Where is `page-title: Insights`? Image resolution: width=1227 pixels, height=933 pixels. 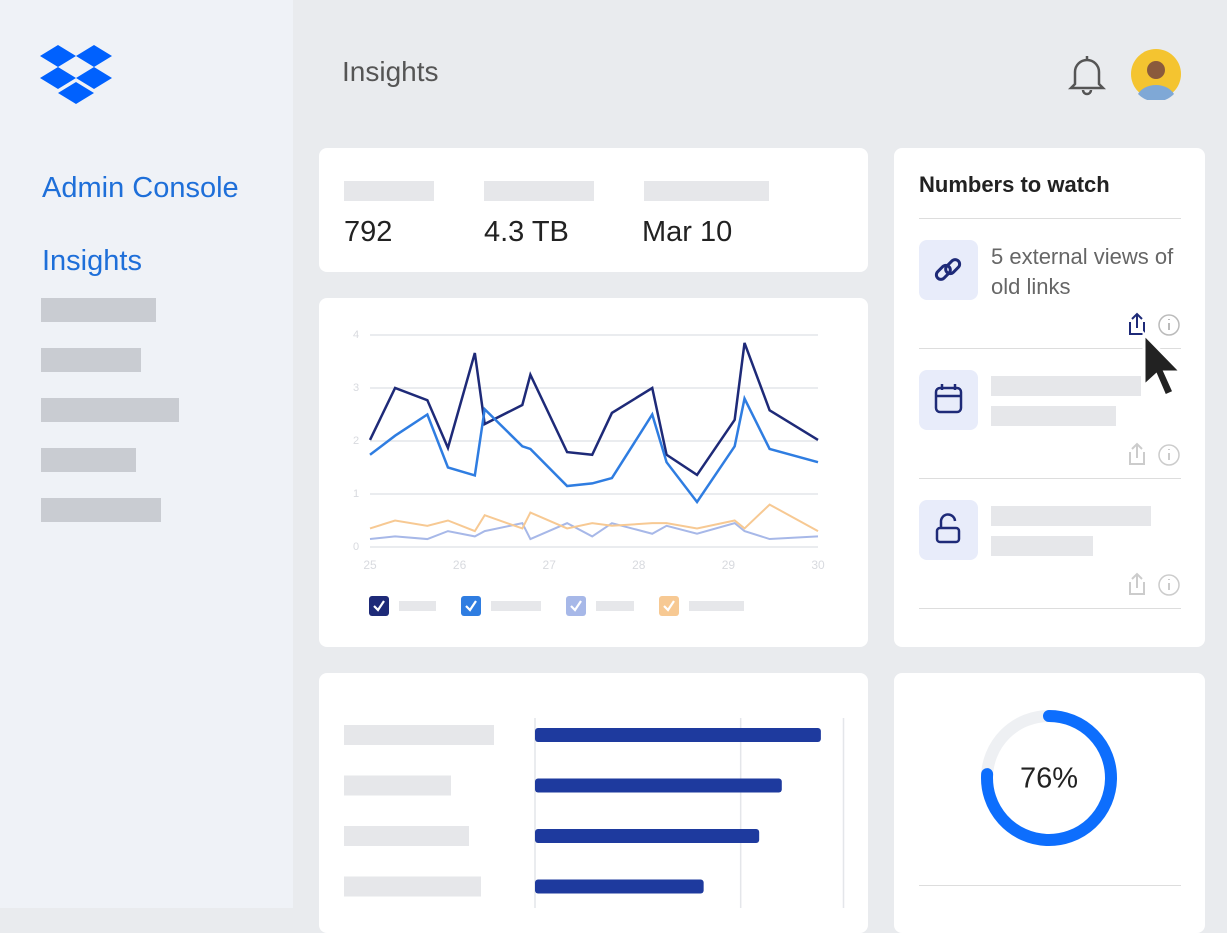 page-title: Insights is located at coordinates (390, 71).